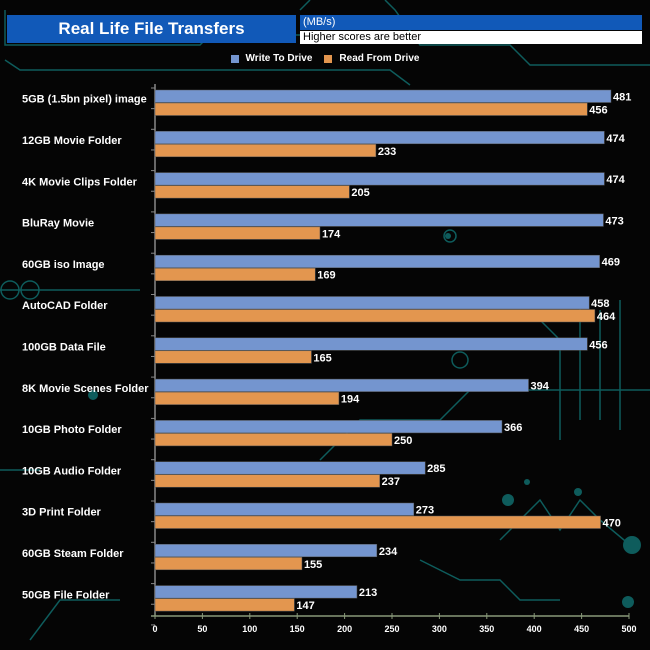  Describe the element at coordinates (387, 152) in the screenshot. I see `data-label: 233` at that location.